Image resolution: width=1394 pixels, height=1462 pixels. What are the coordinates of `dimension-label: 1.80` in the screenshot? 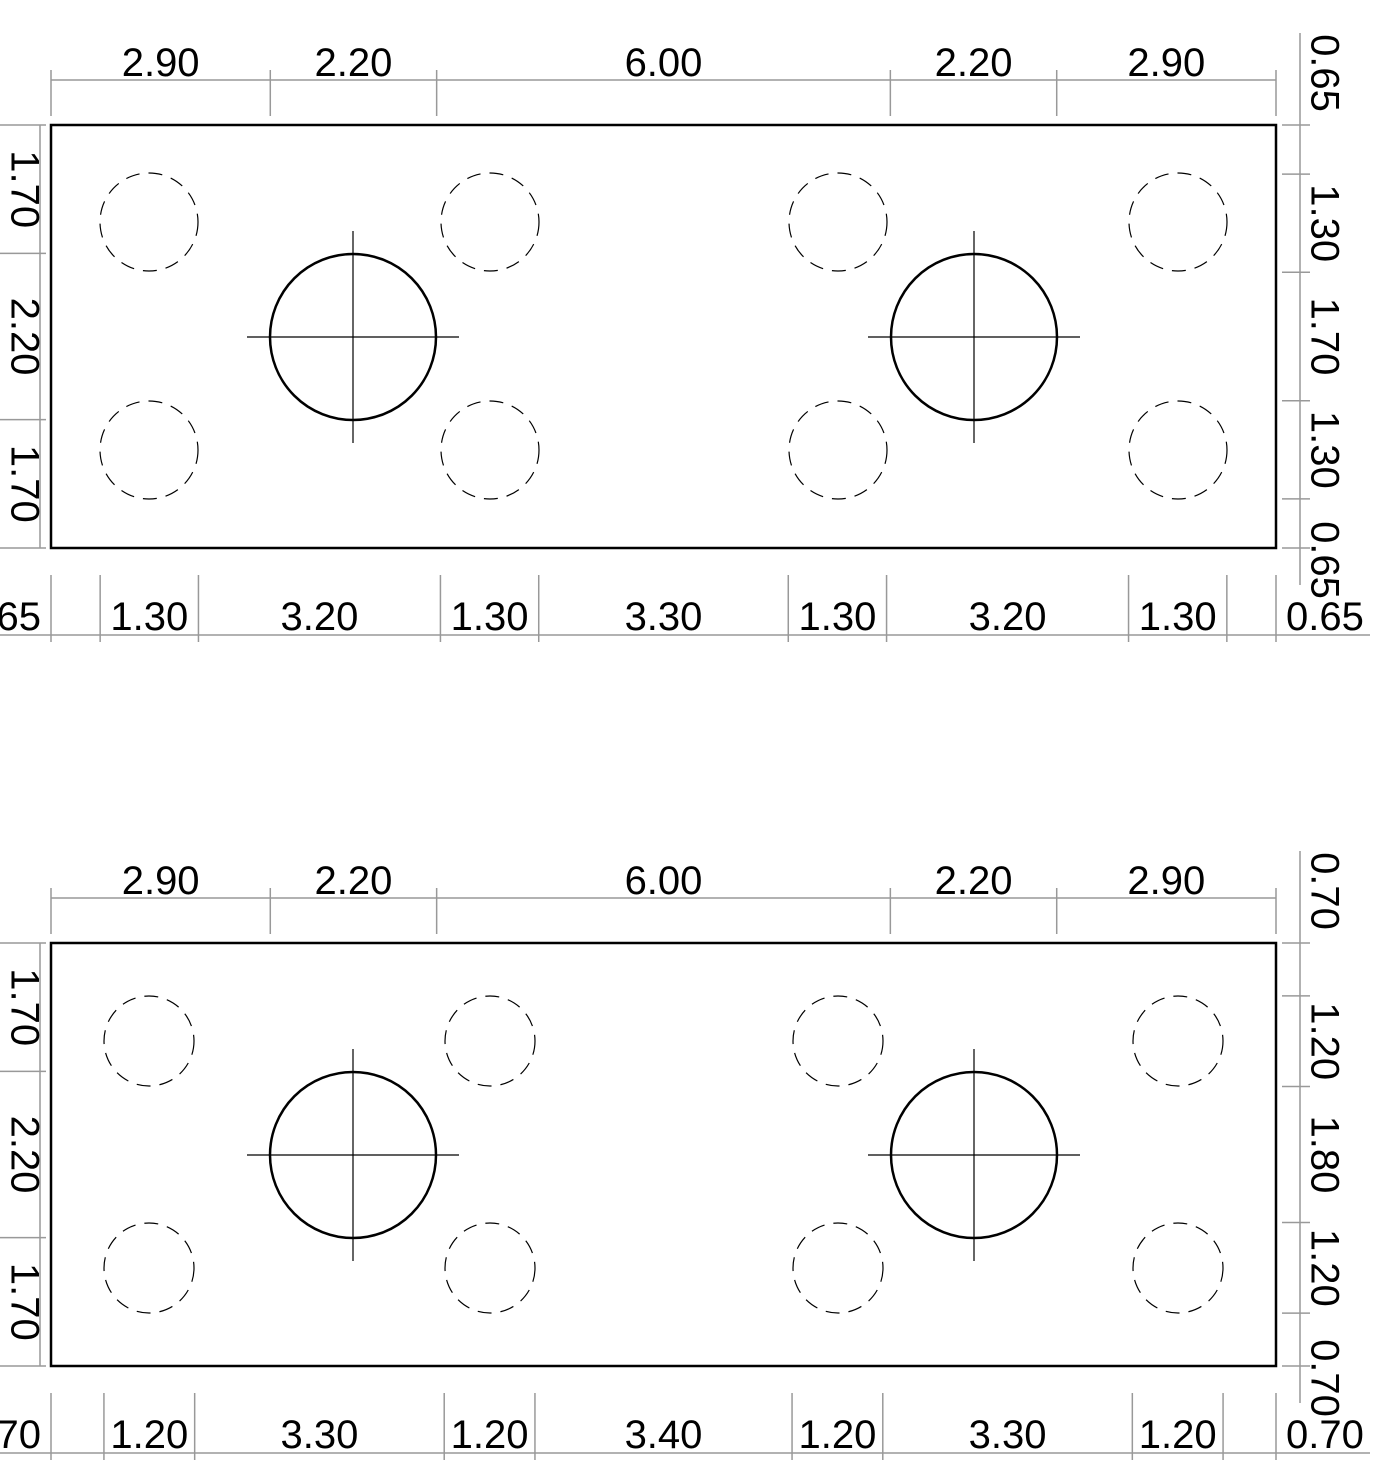 It's located at (1324, 1155).